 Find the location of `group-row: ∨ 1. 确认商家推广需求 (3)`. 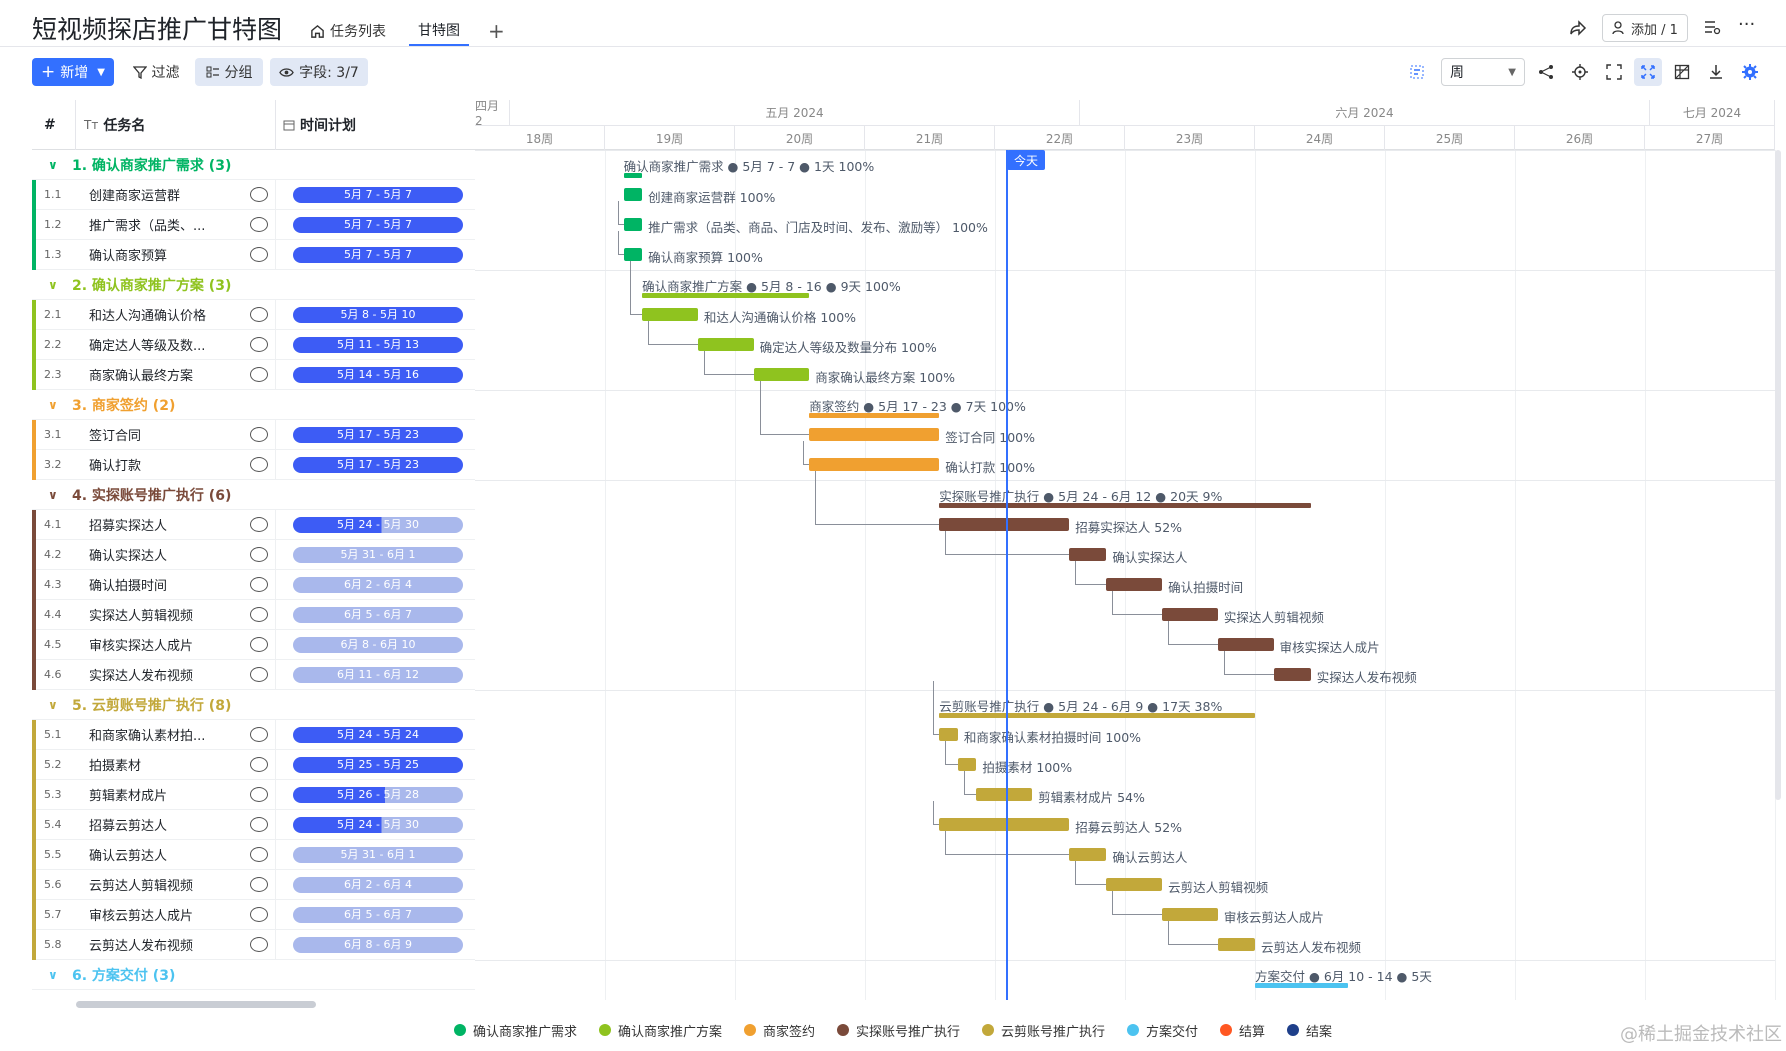

group-row: ∨ 1. 确认商家推广需求 (3) is located at coordinates (253, 165).